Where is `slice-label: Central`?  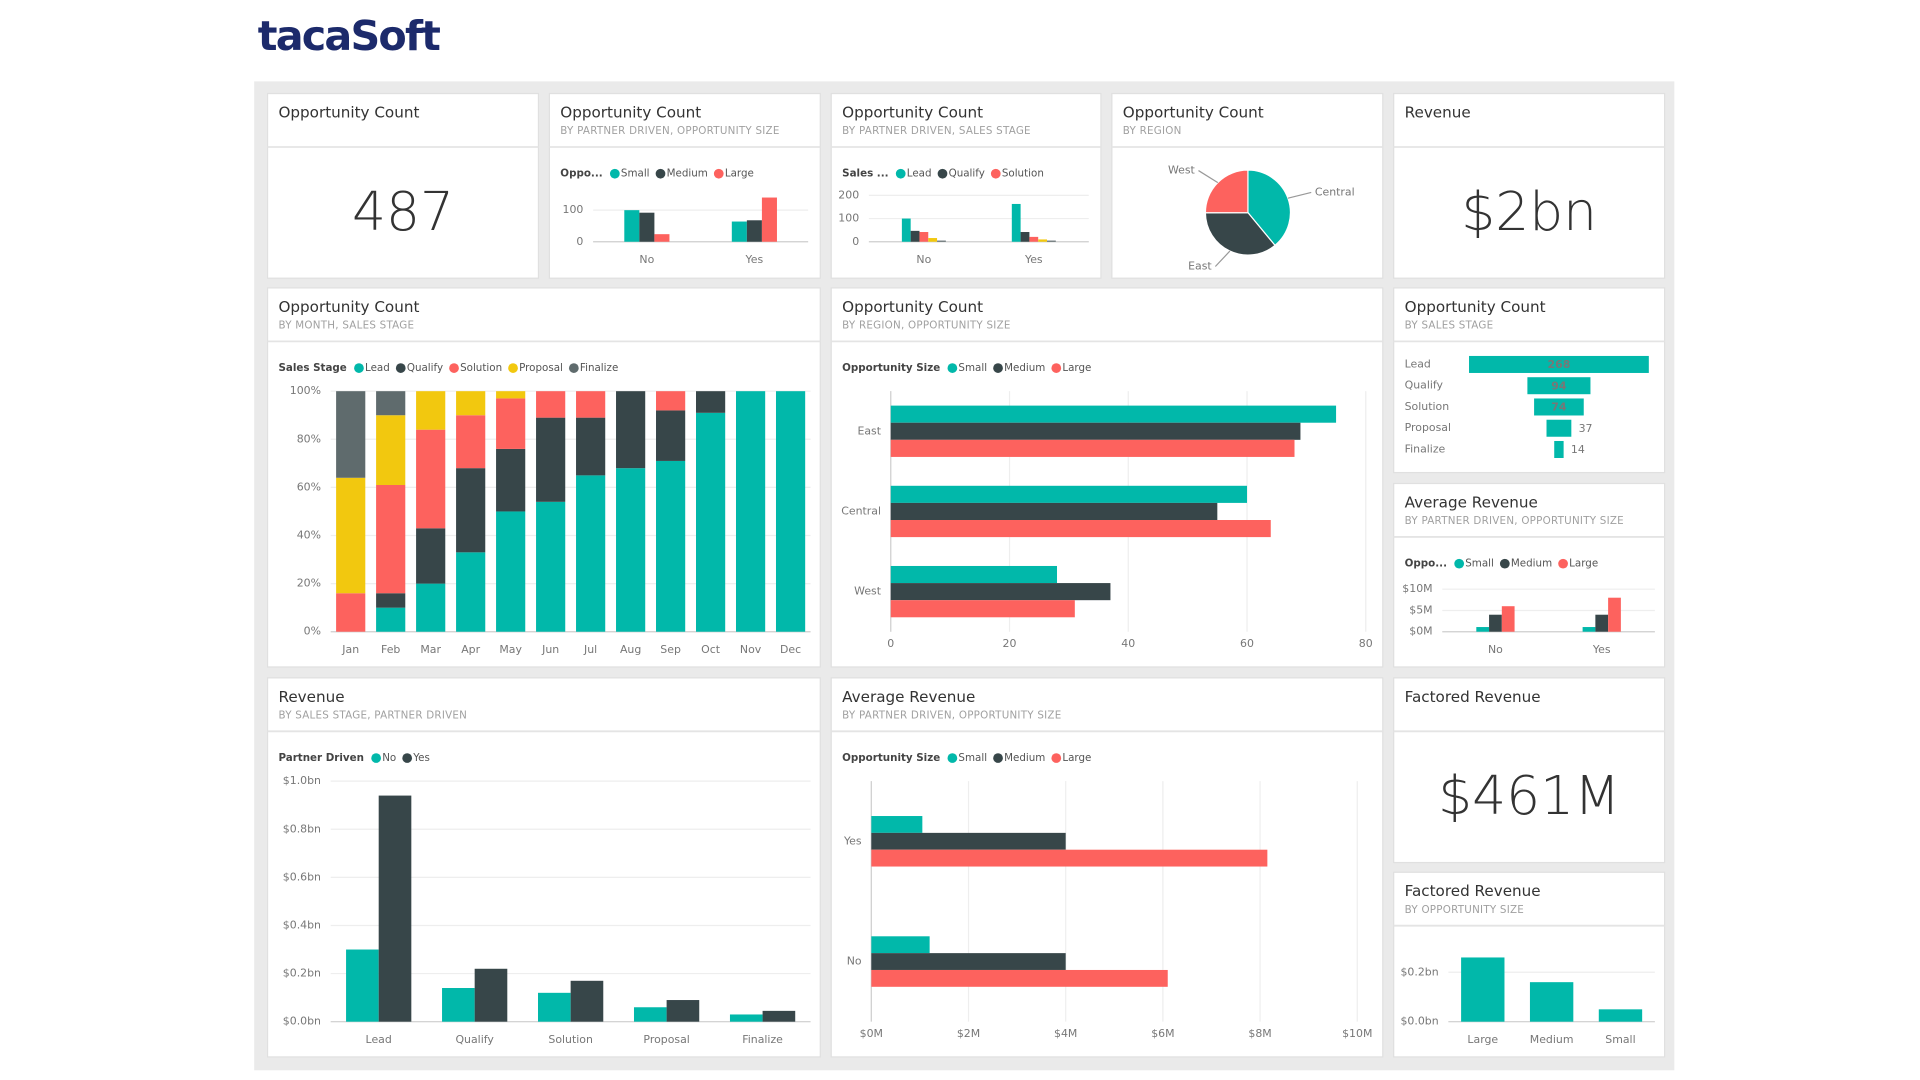
slice-label: Central is located at coordinates (1335, 191).